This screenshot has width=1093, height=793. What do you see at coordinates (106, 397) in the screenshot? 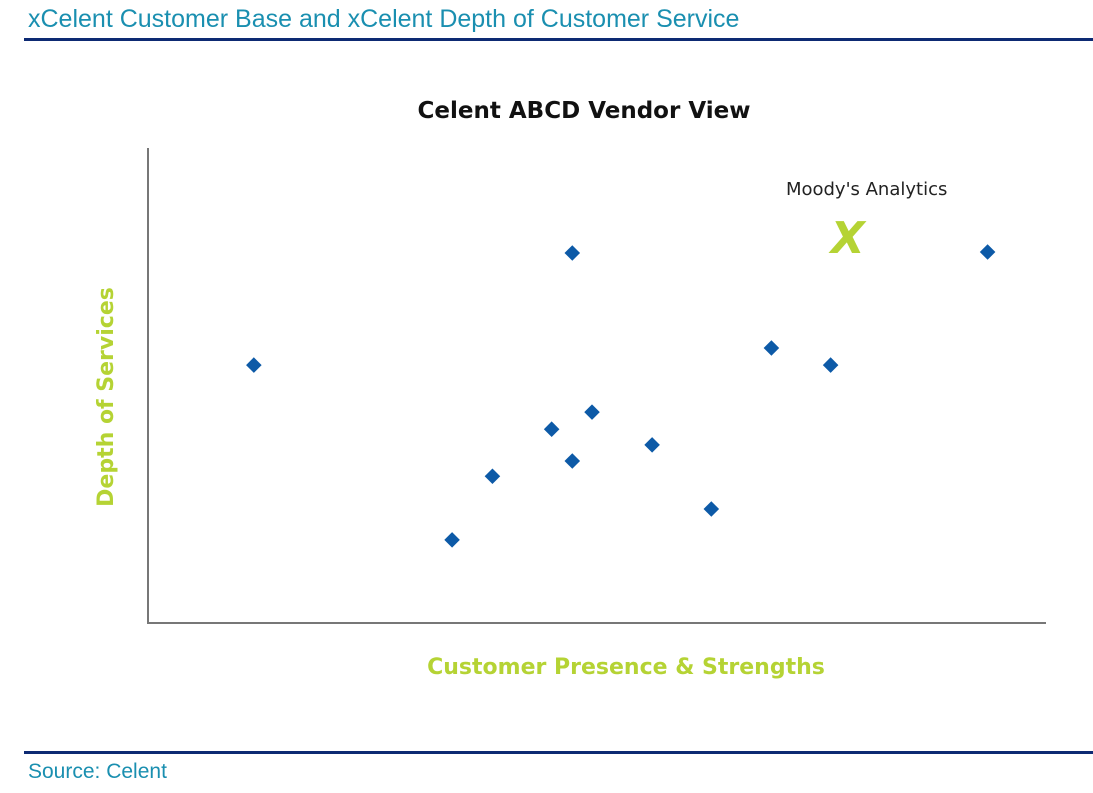
I see `y-axis-label: Depth of Services` at bounding box center [106, 397].